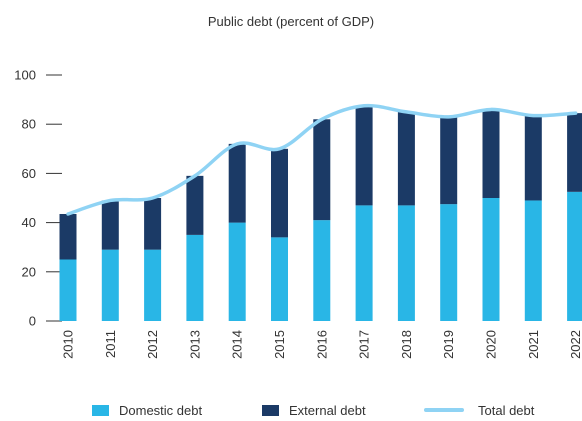 Image resolution: width=582 pixels, height=421 pixels. Describe the element at coordinates (506, 410) in the screenshot. I see `legend-label-total: Total debt` at that location.